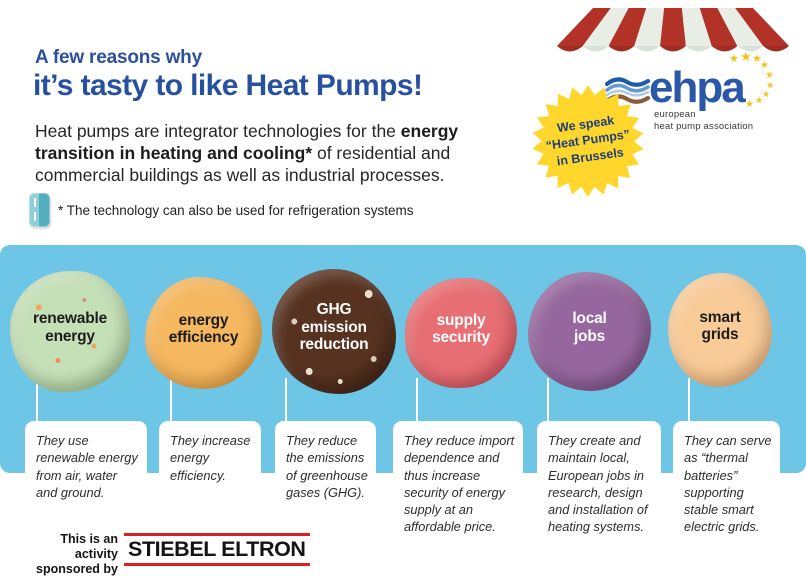 This screenshot has height=577, width=806. I want to click on scoop-label: local jobs, so click(589, 327).